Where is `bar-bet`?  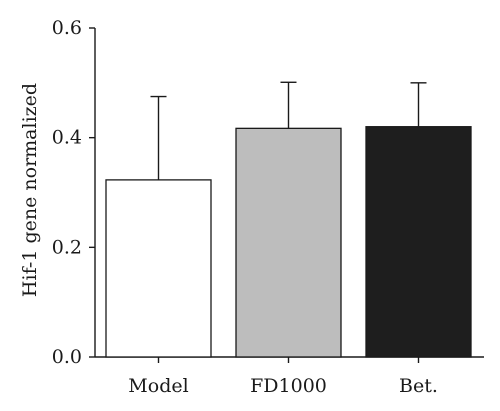
bar-bet is located at coordinates (418, 242).